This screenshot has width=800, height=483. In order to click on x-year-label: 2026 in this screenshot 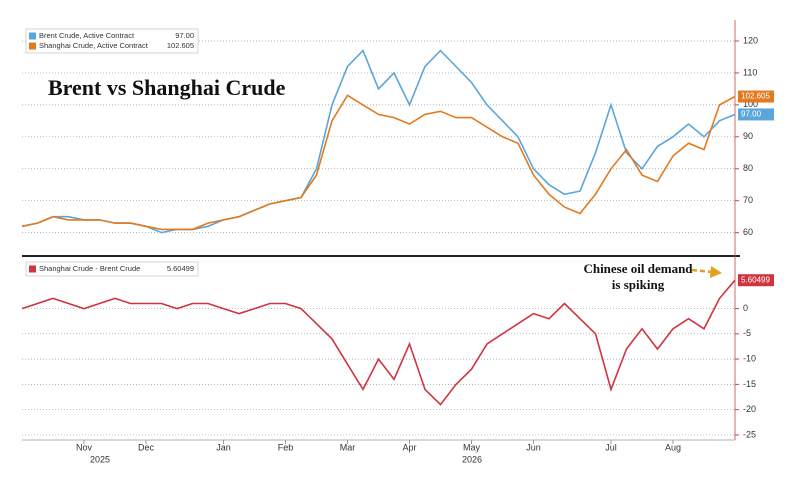, I will do `click(472, 459)`.